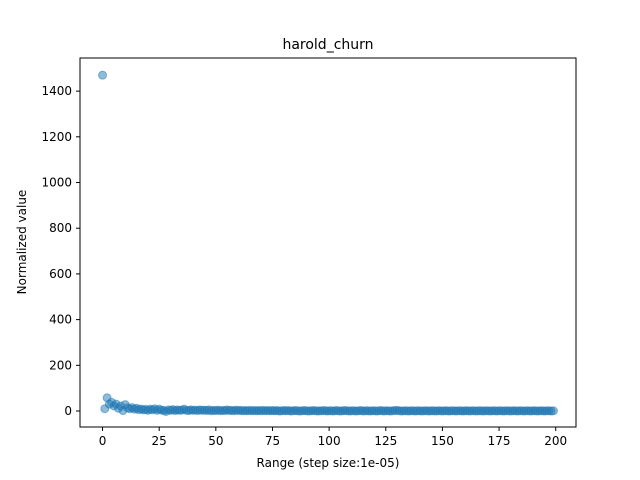 This screenshot has height=480, width=640. What do you see at coordinates (272, 441) in the screenshot?
I see `x-tick-label: 75` at bounding box center [272, 441].